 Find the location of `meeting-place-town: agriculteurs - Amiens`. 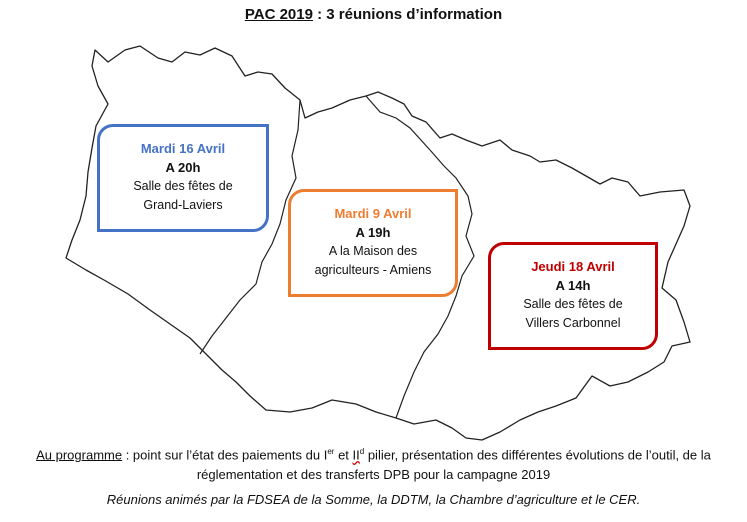

meeting-place-town: agriculteurs - Amiens is located at coordinates (373, 270).